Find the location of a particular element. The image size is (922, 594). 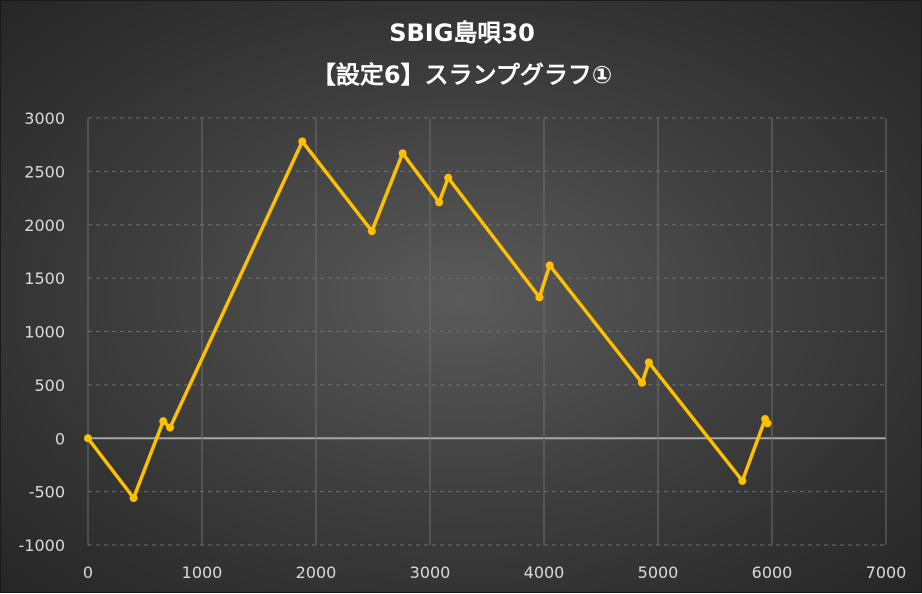

x-tick-label: 4000 is located at coordinates (544, 572).